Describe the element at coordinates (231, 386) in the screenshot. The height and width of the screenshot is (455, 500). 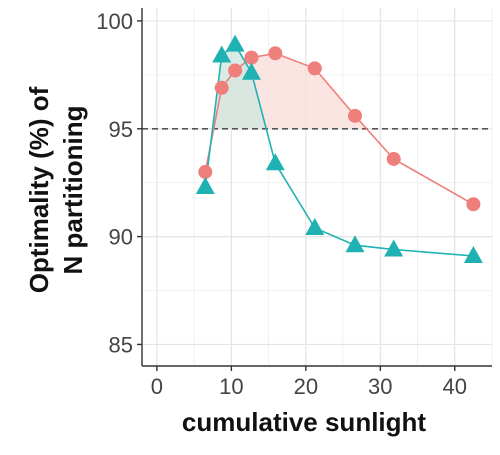
I see `x-tick-label-10: 10` at that location.